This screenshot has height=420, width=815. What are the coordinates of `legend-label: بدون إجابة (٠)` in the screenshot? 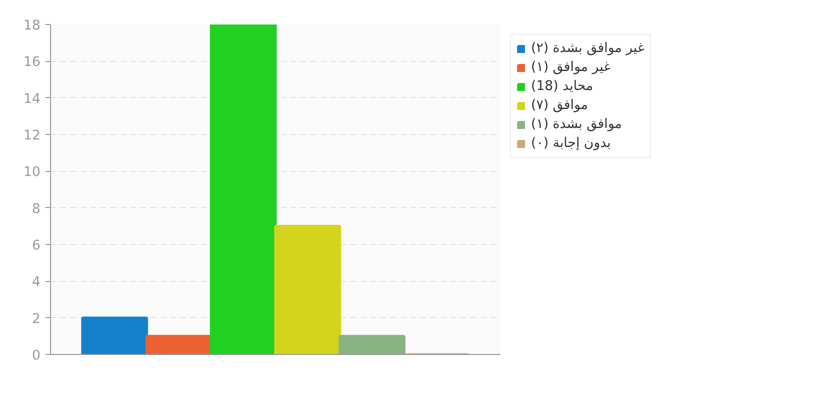 It's located at (571, 143).